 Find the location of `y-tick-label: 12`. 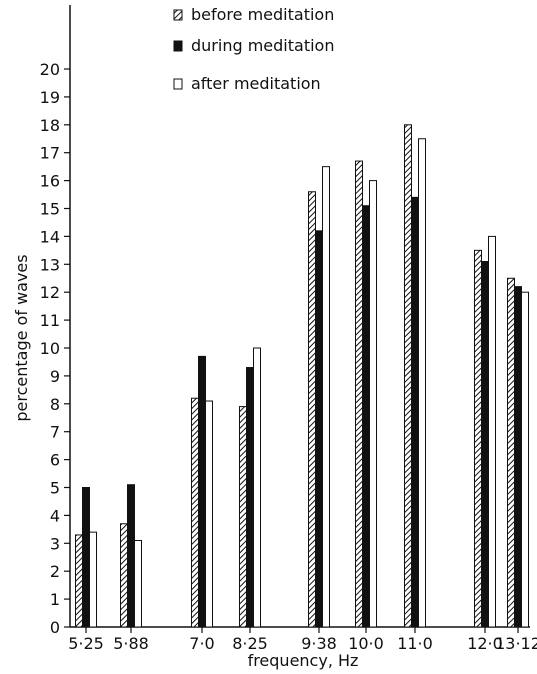

y-tick-label: 12 is located at coordinates (50, 292).